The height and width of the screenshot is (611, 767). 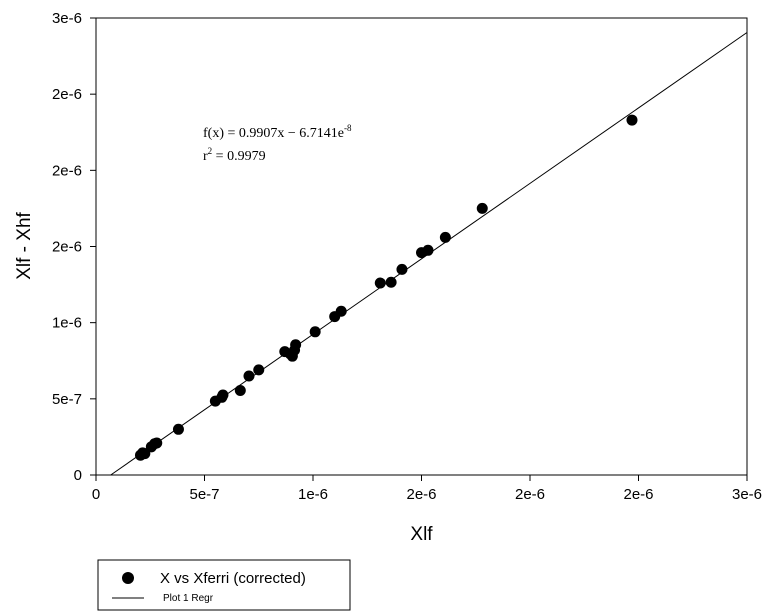 I want to click on legend-label-line: Plot 1 Regr, so click(x=188, y=598).